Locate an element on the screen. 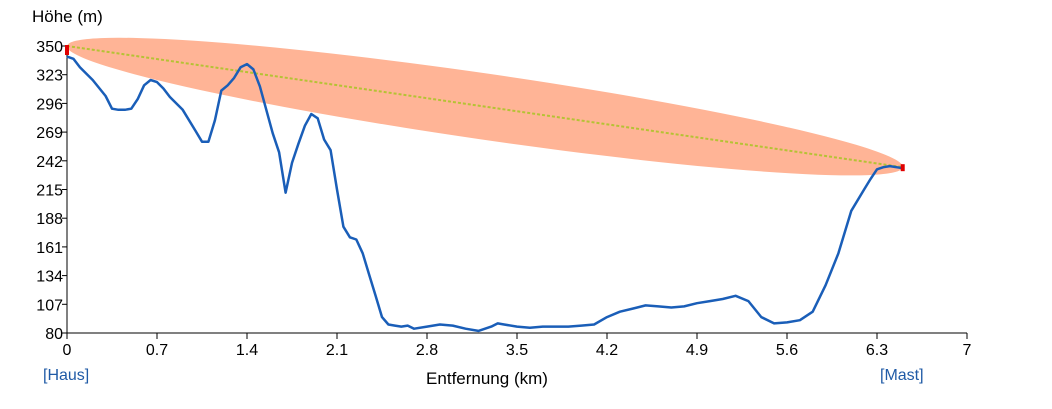 This screenshot has height=409, width=1052. x-tick-label: 3.5 is located at coordinates (517, 350).